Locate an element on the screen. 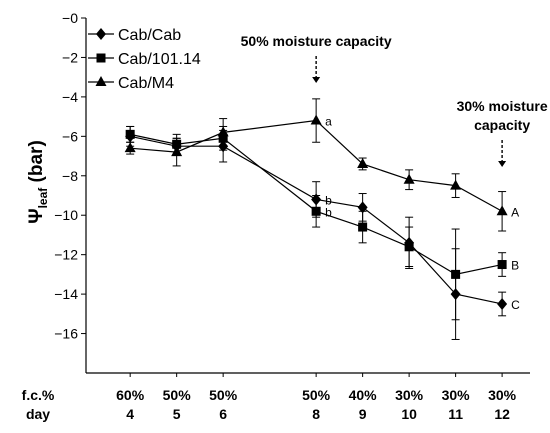 The width and height of the screenshot is (550, 433). x-tick-label-day: 11 is located at coordinates (455, 414).